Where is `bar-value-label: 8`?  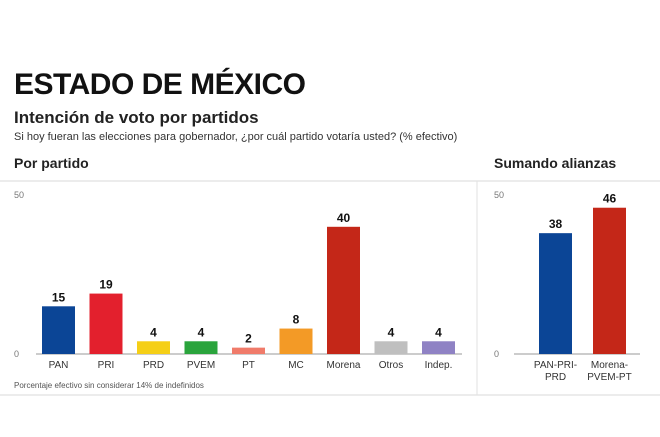
bar-value-label: 8 is located at coordinates (296, 320).